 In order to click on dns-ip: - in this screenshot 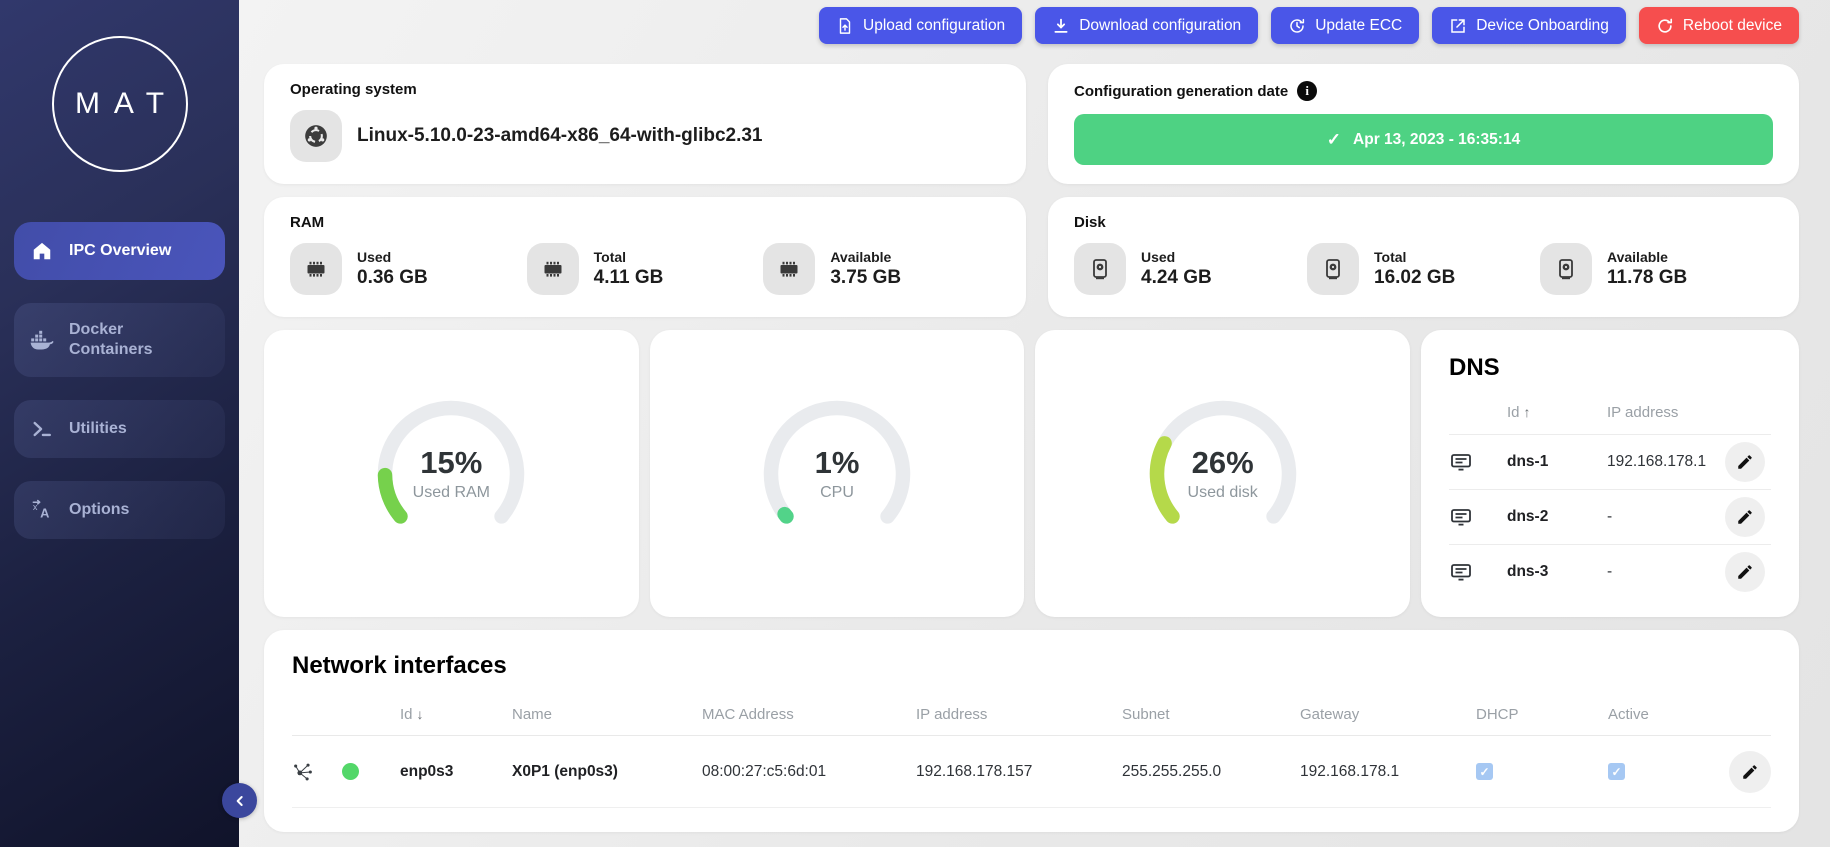, I will do `click(1609, 516)`.